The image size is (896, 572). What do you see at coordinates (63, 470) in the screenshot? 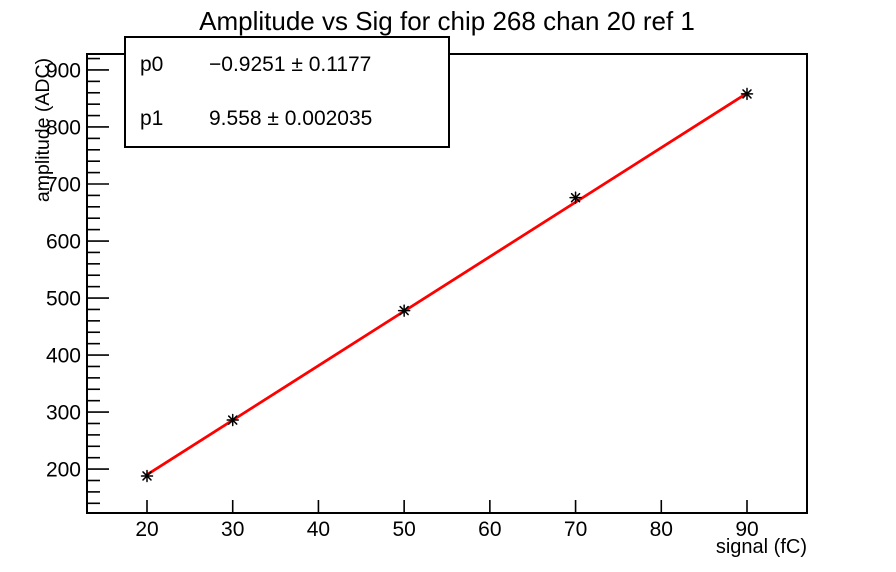
I see `y-tick-label: 200` at bounding box center [63, 470].